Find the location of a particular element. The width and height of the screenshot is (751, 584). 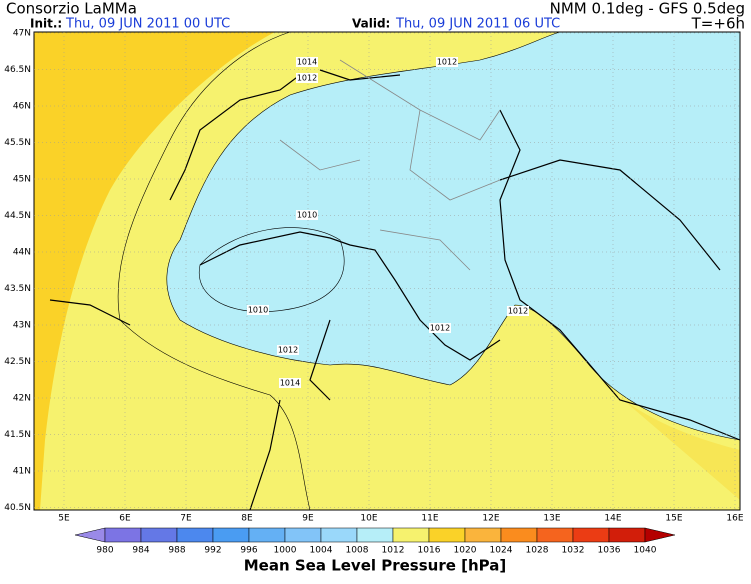

model: NMM 0.1deg - GFS 0.5deg is located at coordinates (647, 9).